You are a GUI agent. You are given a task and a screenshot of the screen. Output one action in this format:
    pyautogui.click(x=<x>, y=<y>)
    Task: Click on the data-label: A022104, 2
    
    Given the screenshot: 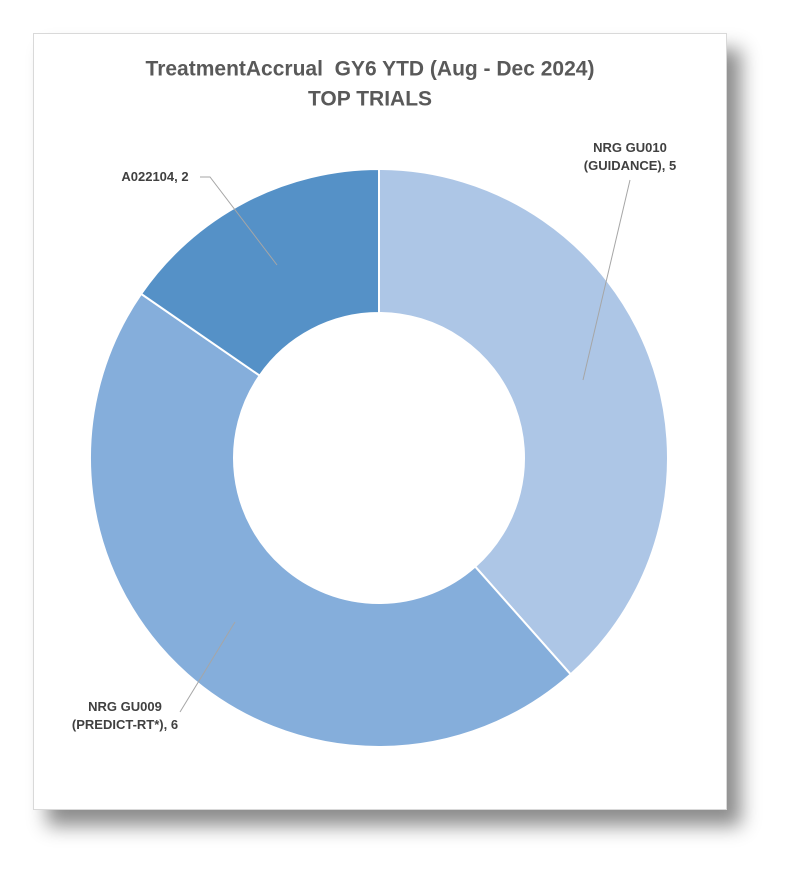 What is the action you would take?
    pyautogui.click(x=155, y=176)
    